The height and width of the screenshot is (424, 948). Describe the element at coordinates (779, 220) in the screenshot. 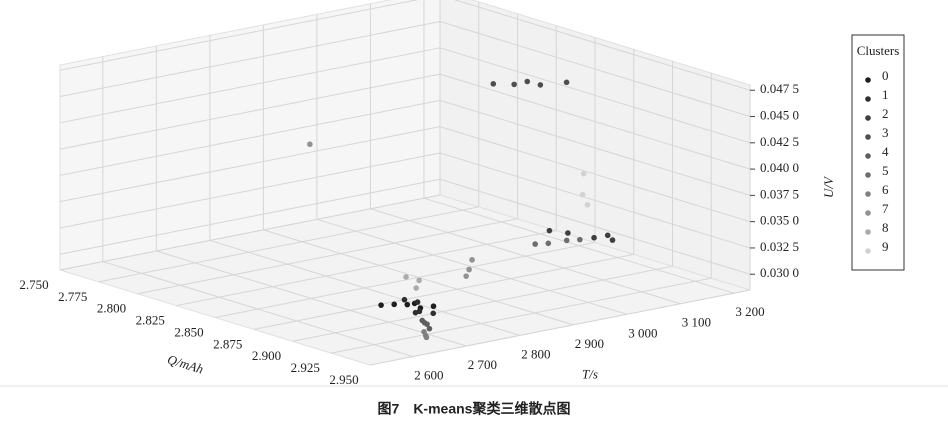

I see `z-tick-label: 0.035 0` at that location.